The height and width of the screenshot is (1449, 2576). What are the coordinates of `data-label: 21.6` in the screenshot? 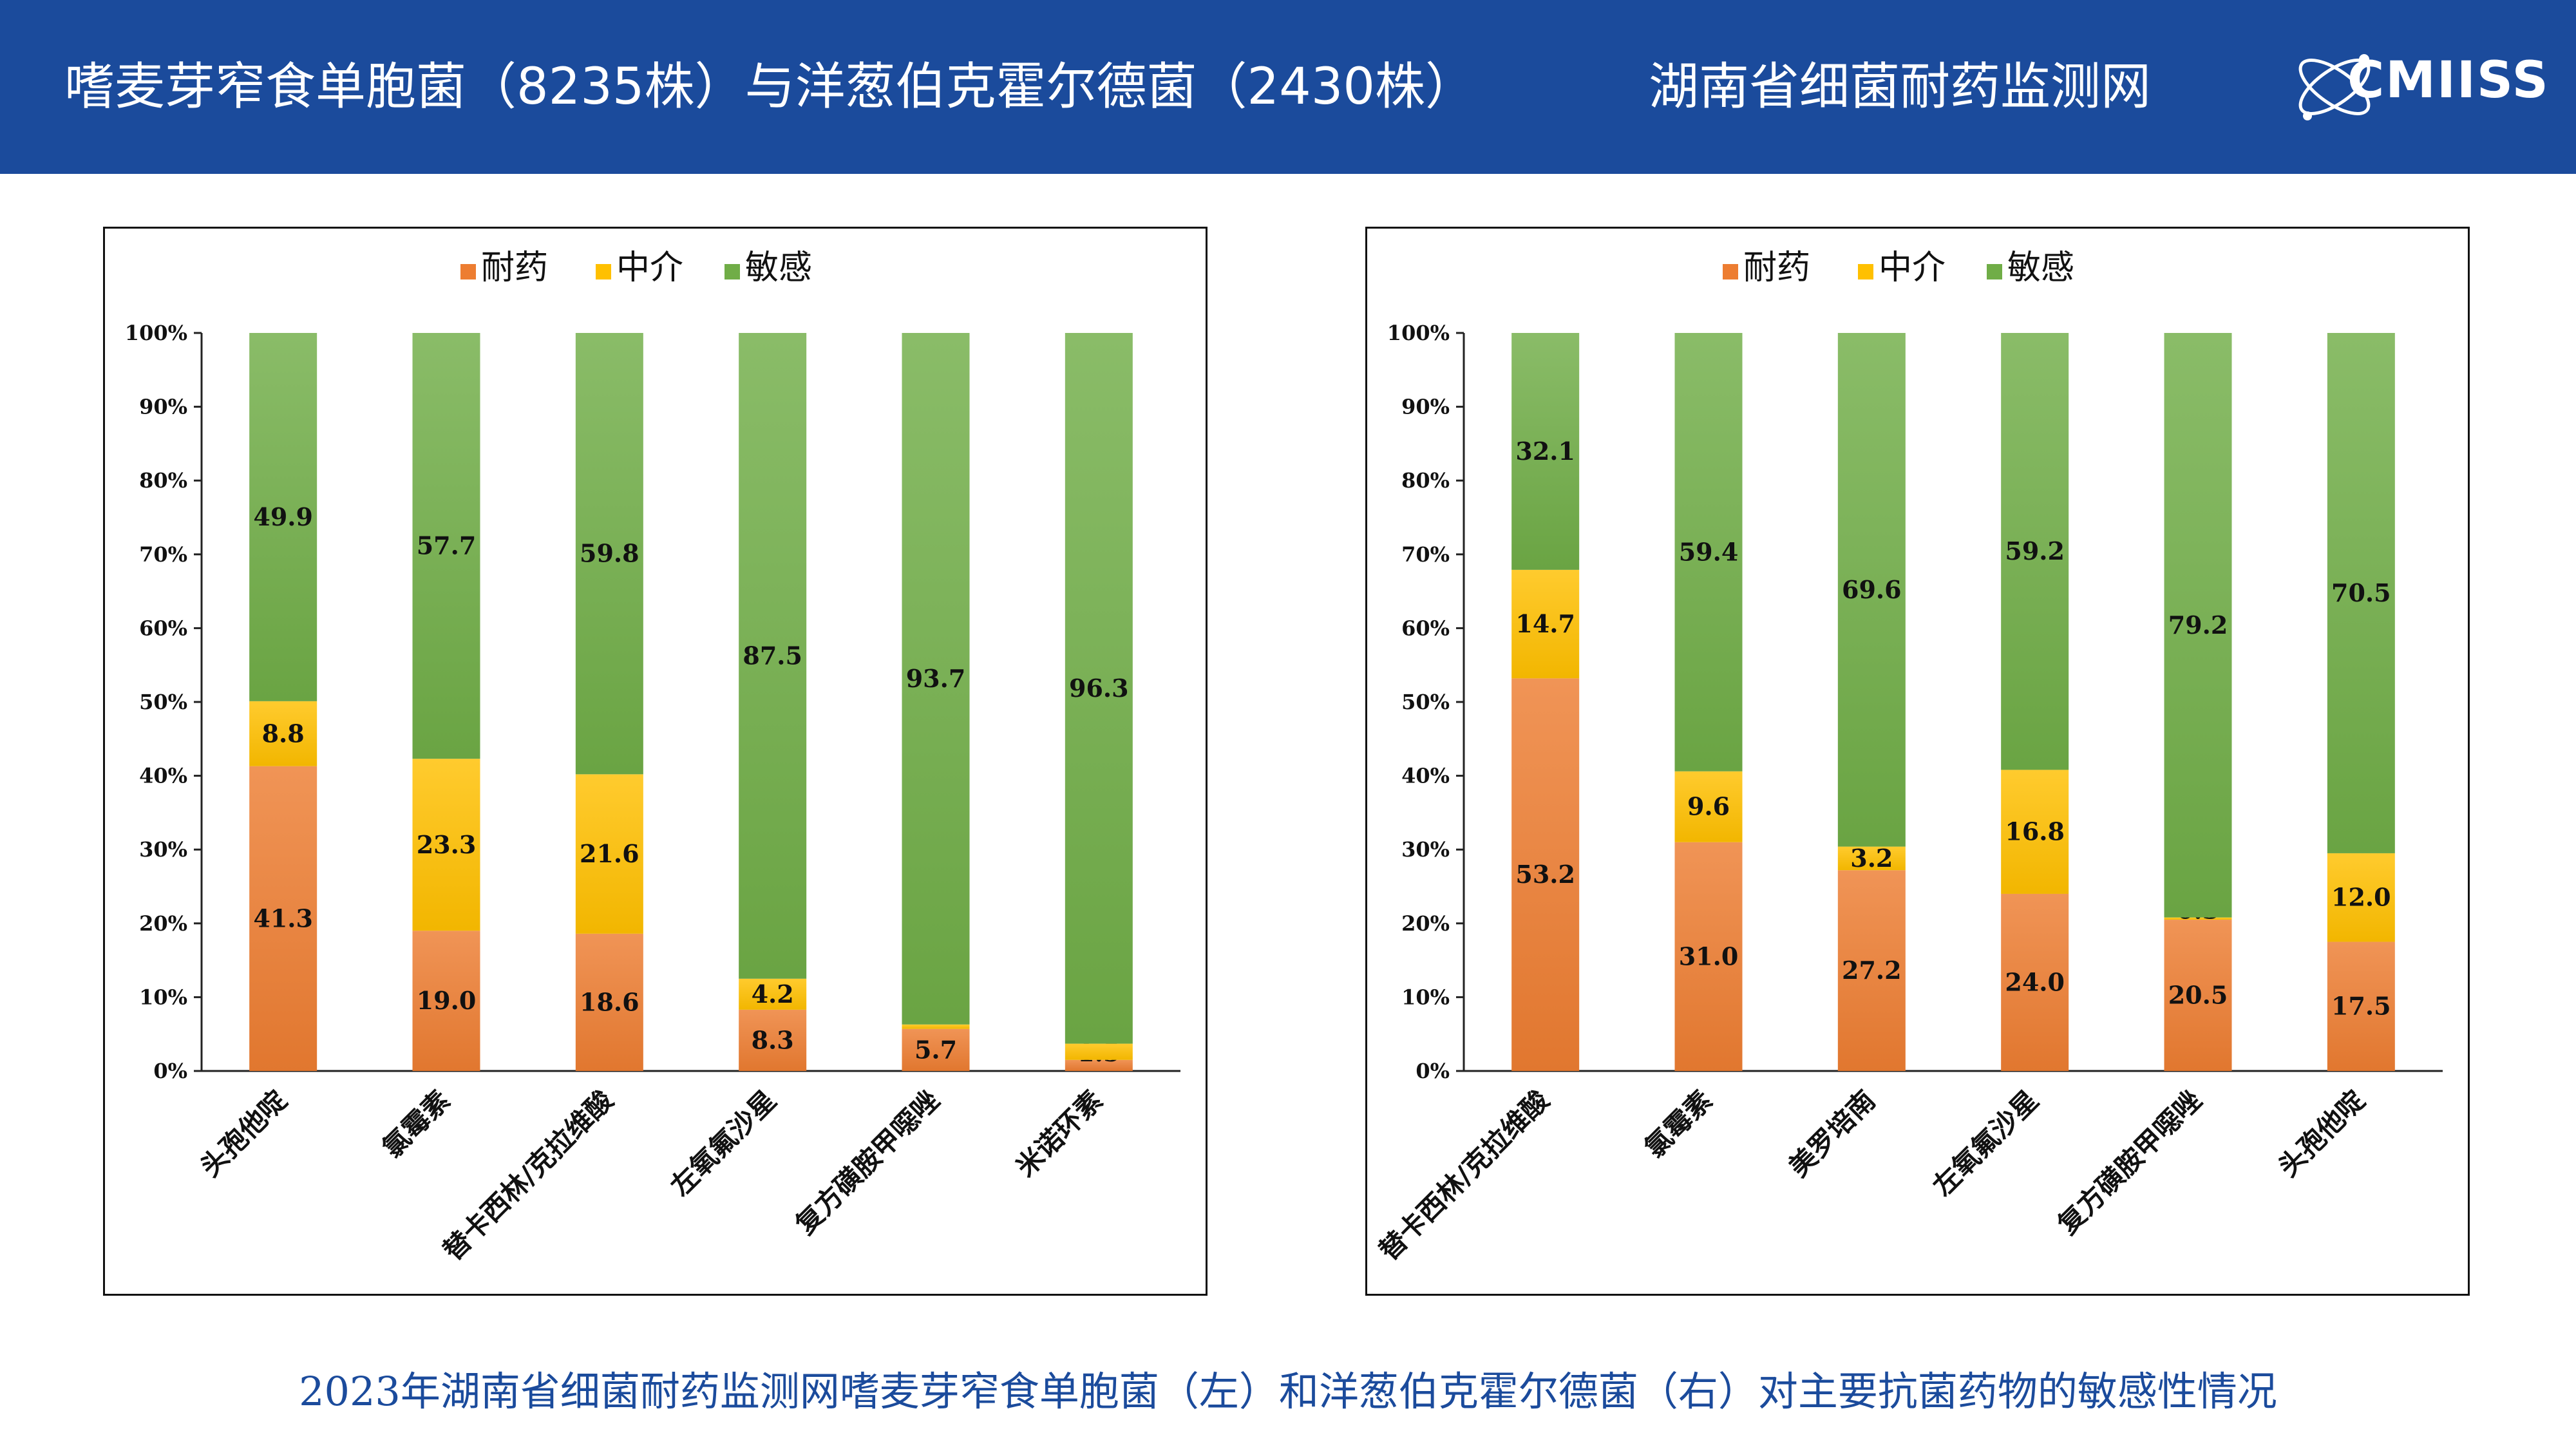 It's located at (609, 853).